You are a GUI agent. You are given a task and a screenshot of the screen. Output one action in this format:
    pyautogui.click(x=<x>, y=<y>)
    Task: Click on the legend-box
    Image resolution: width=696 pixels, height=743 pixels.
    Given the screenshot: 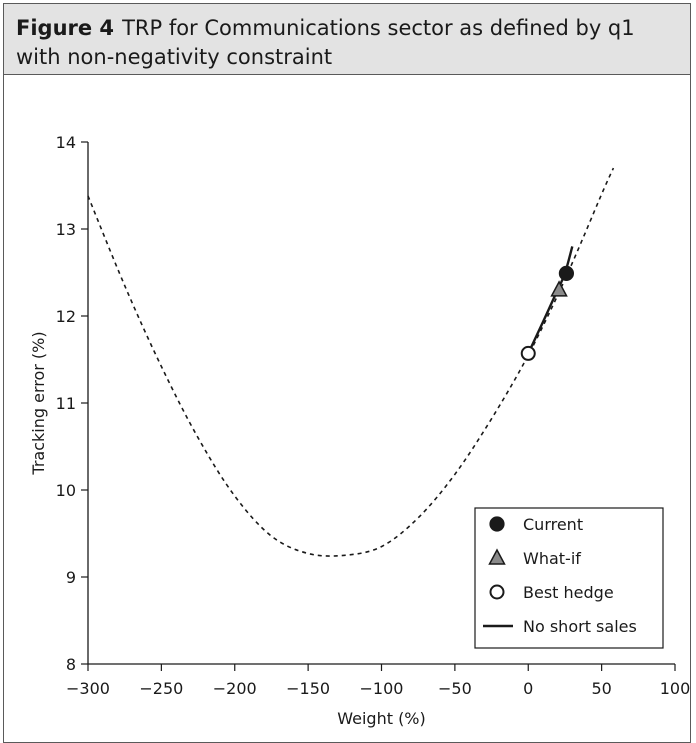 What is the action you would take?
    pyautogui.click(x=569, y=578)
    